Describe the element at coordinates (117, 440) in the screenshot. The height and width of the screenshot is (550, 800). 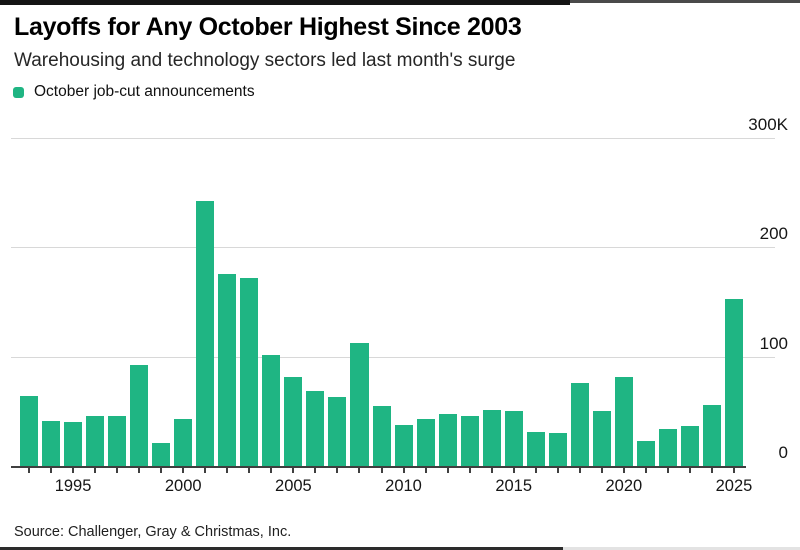
I see `bar-1997` at that location.